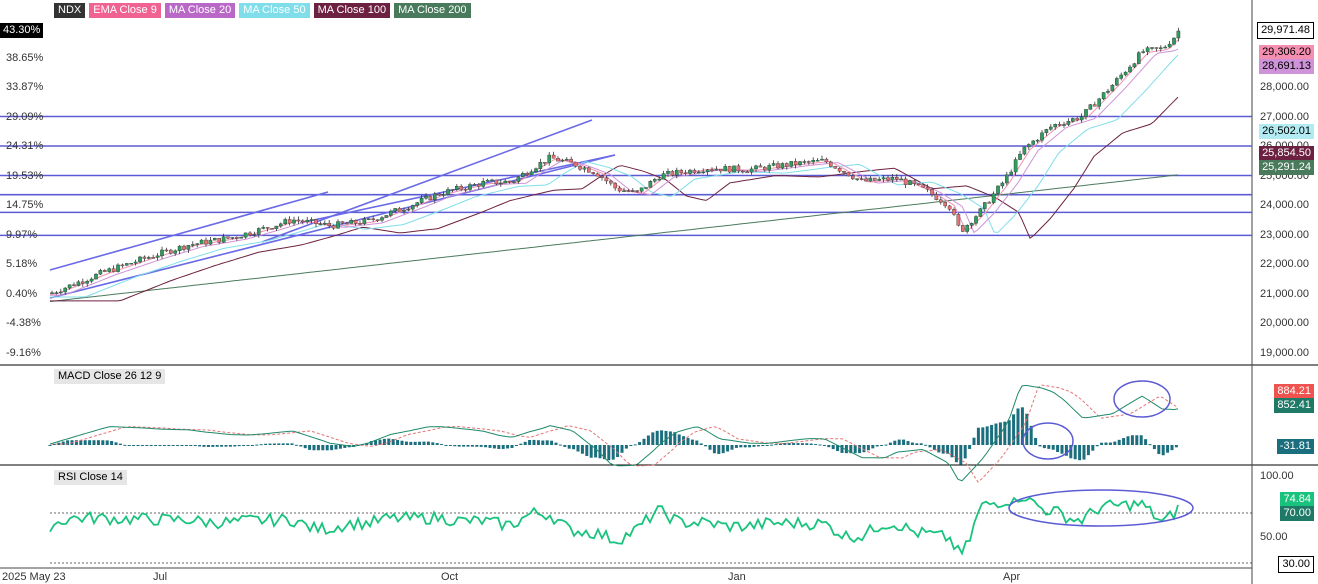 The image size is (1318, 584). What do you see at coordinates (70, 10) in the screenshot?
I see `legend-symbol: NDX` at bounding box center [70, 10].